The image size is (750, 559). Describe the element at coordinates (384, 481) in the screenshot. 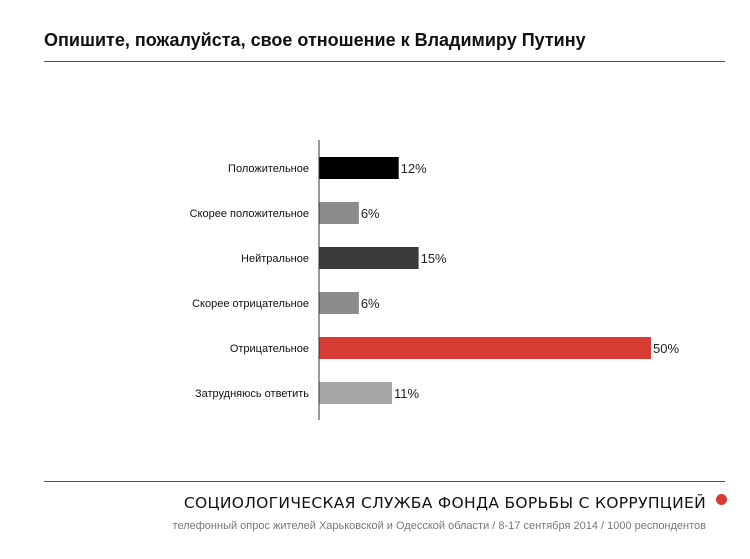

I see `footer-divider` at that location.